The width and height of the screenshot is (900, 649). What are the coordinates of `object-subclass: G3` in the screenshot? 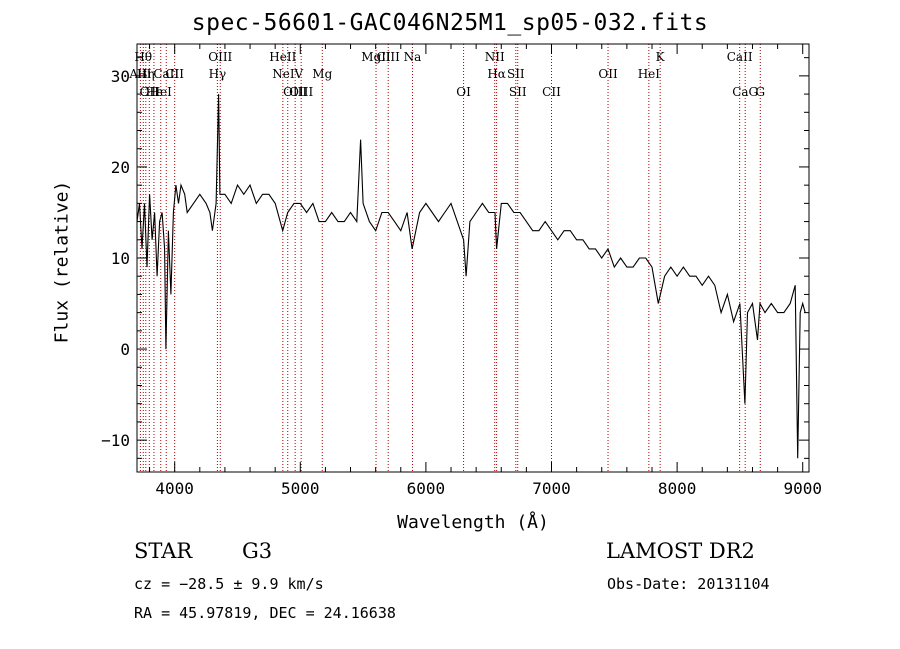 It's located at (257, 551).